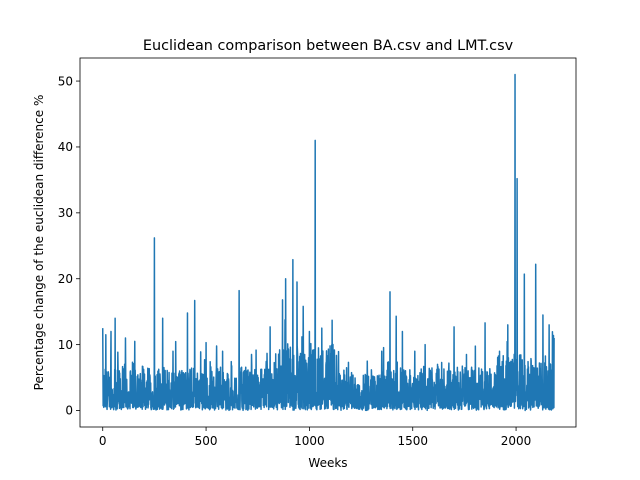  Describe the element at coordinates (65, 81) in the screenshot. I see `y-tick-label: 50` at that location.